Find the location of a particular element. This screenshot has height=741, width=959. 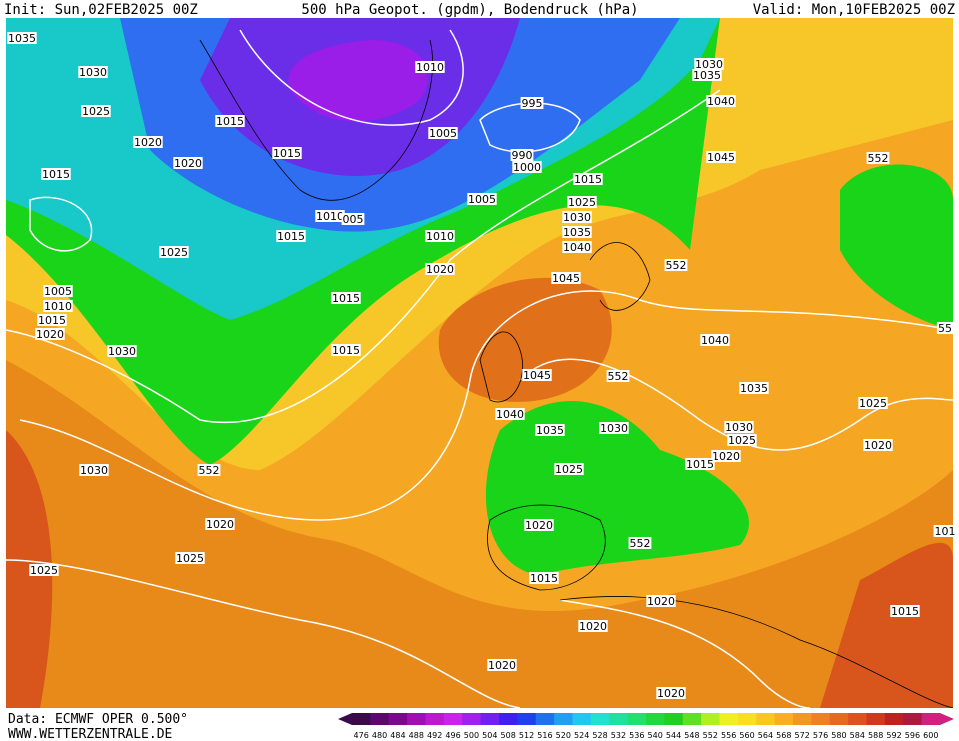

colorbar-label: 484 is located at coordinates (397, 735).